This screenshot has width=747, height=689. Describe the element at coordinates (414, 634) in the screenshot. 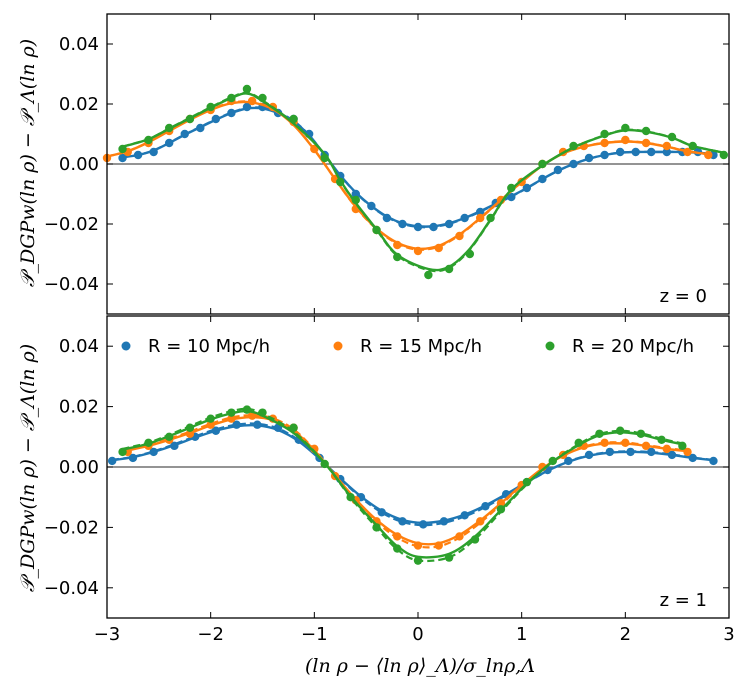

I see `x-axis-tick-labels: −3 −2 −1 0 1 2 3` at that location.